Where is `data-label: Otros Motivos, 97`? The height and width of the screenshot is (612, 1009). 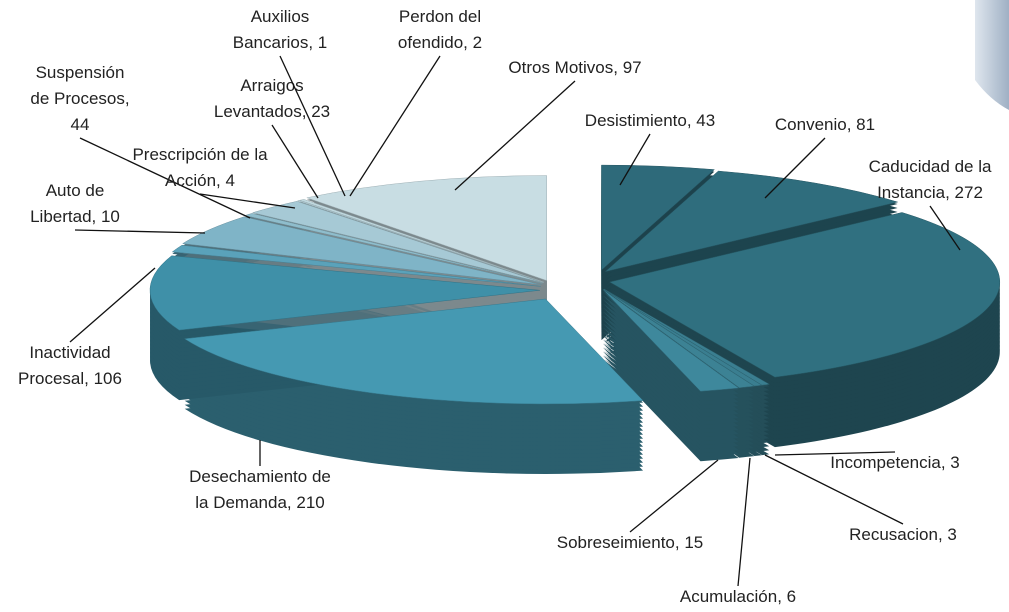
data-label: Otros Motivos, 97 is located at coordinates (574, 67).